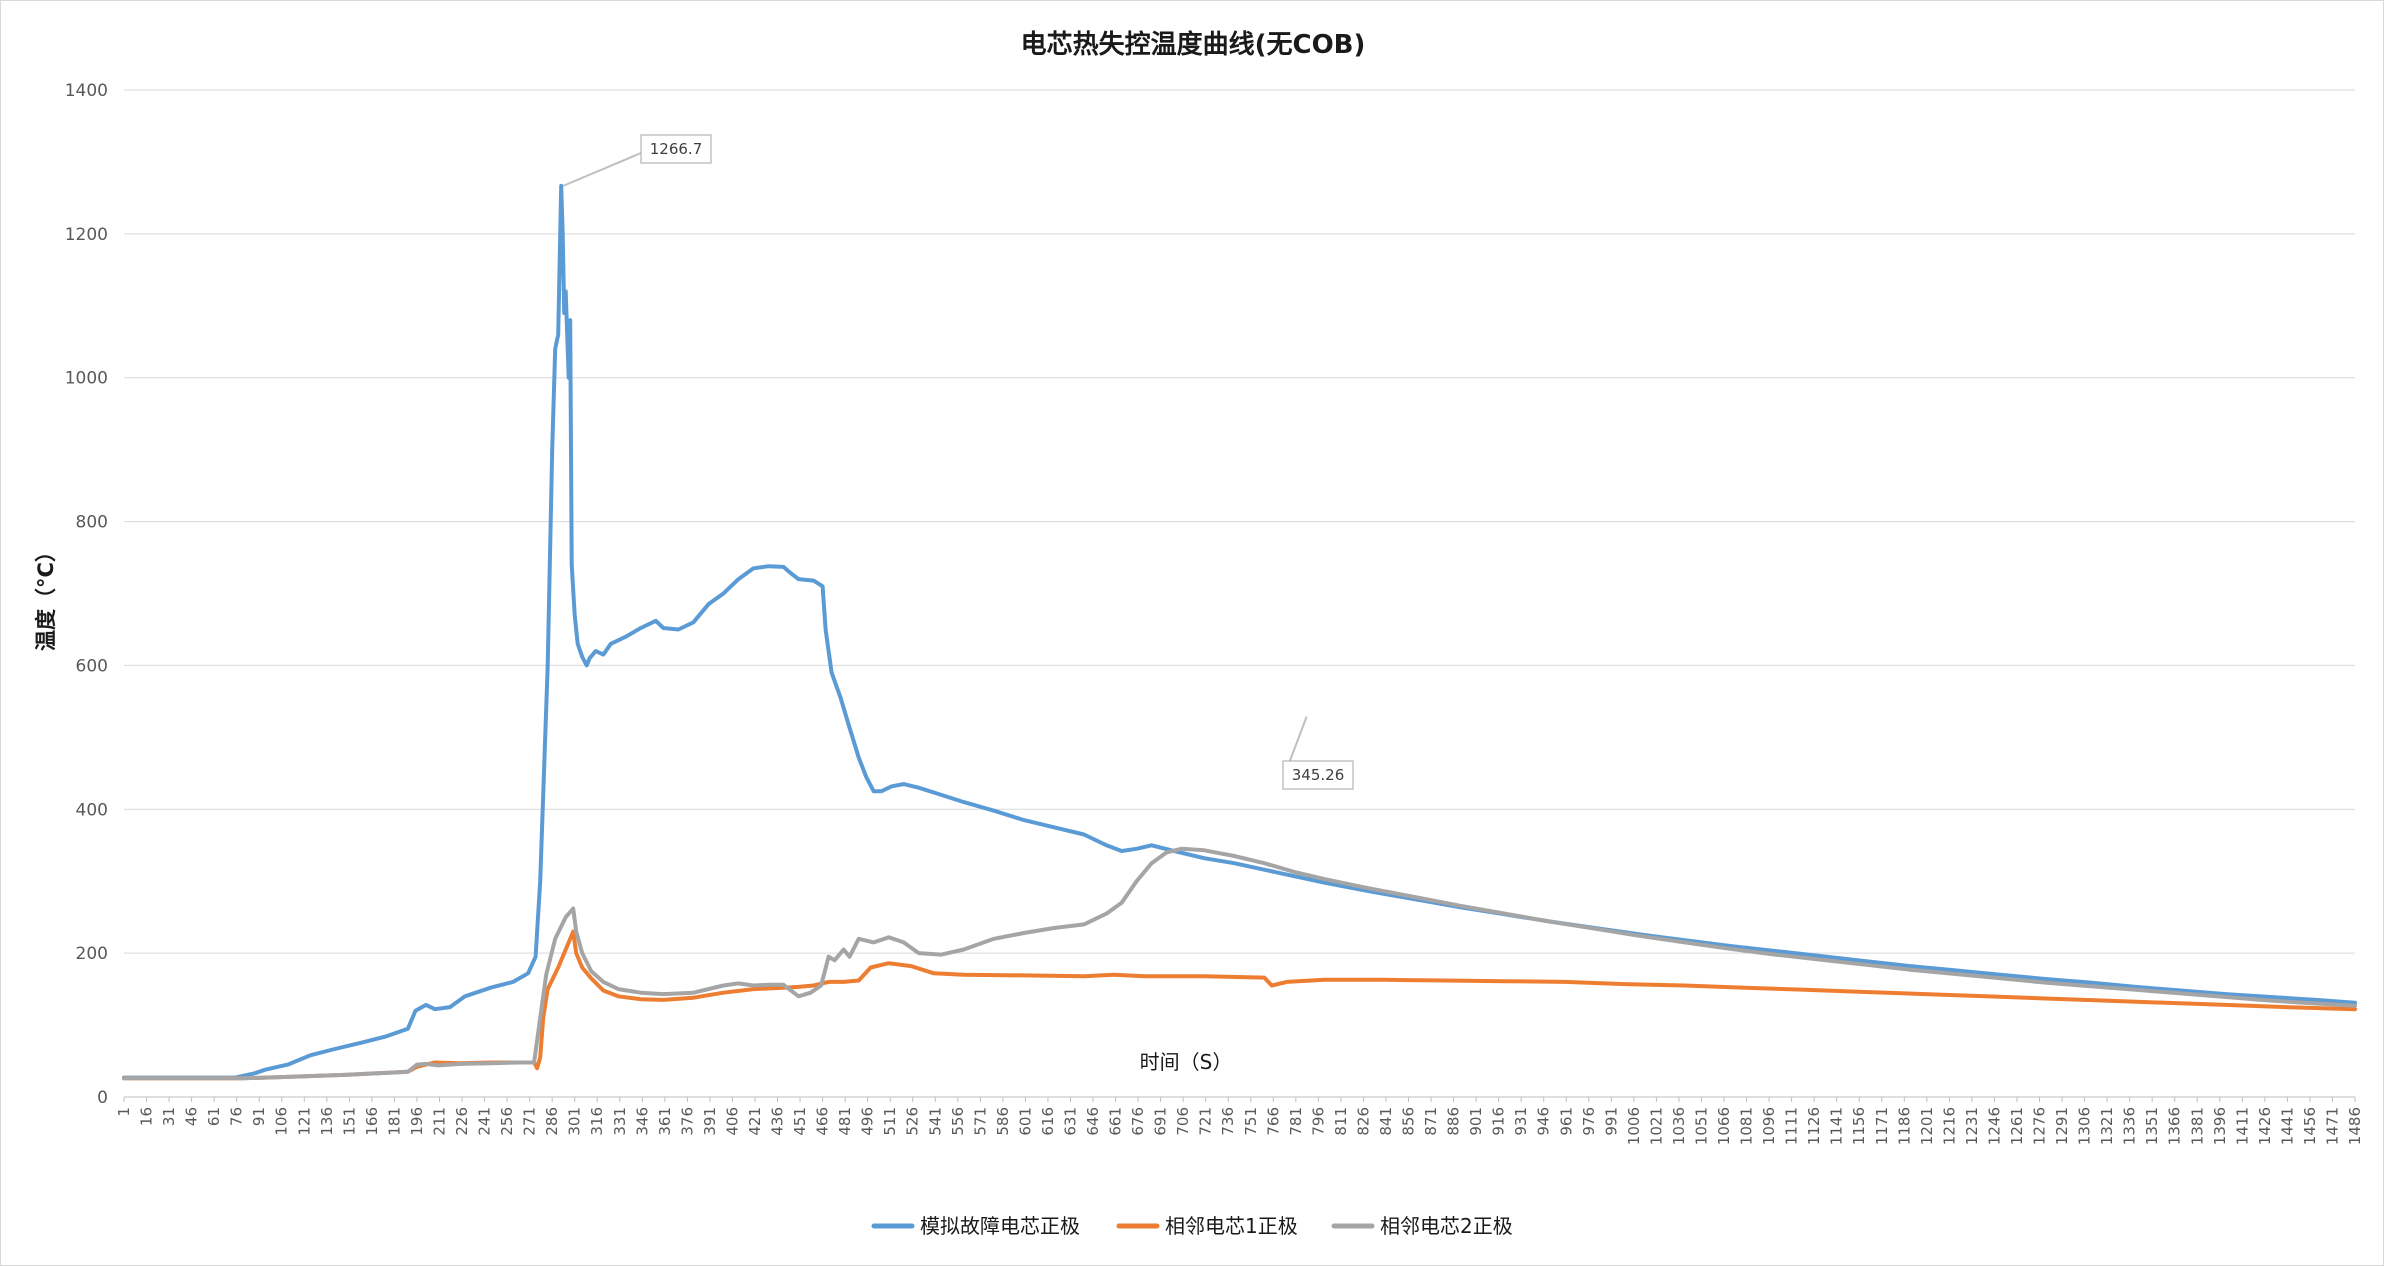 The image size is (2384, 1267). I want to click on x-tick-label-511: 511, so click(890, 1121).